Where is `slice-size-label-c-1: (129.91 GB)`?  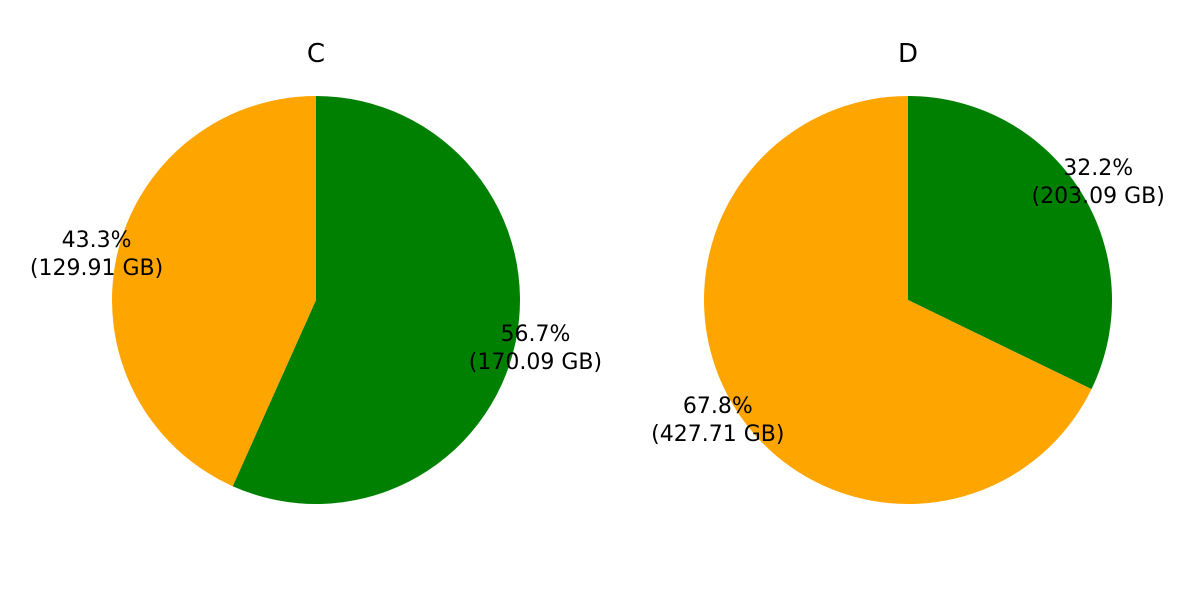 slice-size-label-c-1: (129.91 GB) is located at coordinates (96, 268).